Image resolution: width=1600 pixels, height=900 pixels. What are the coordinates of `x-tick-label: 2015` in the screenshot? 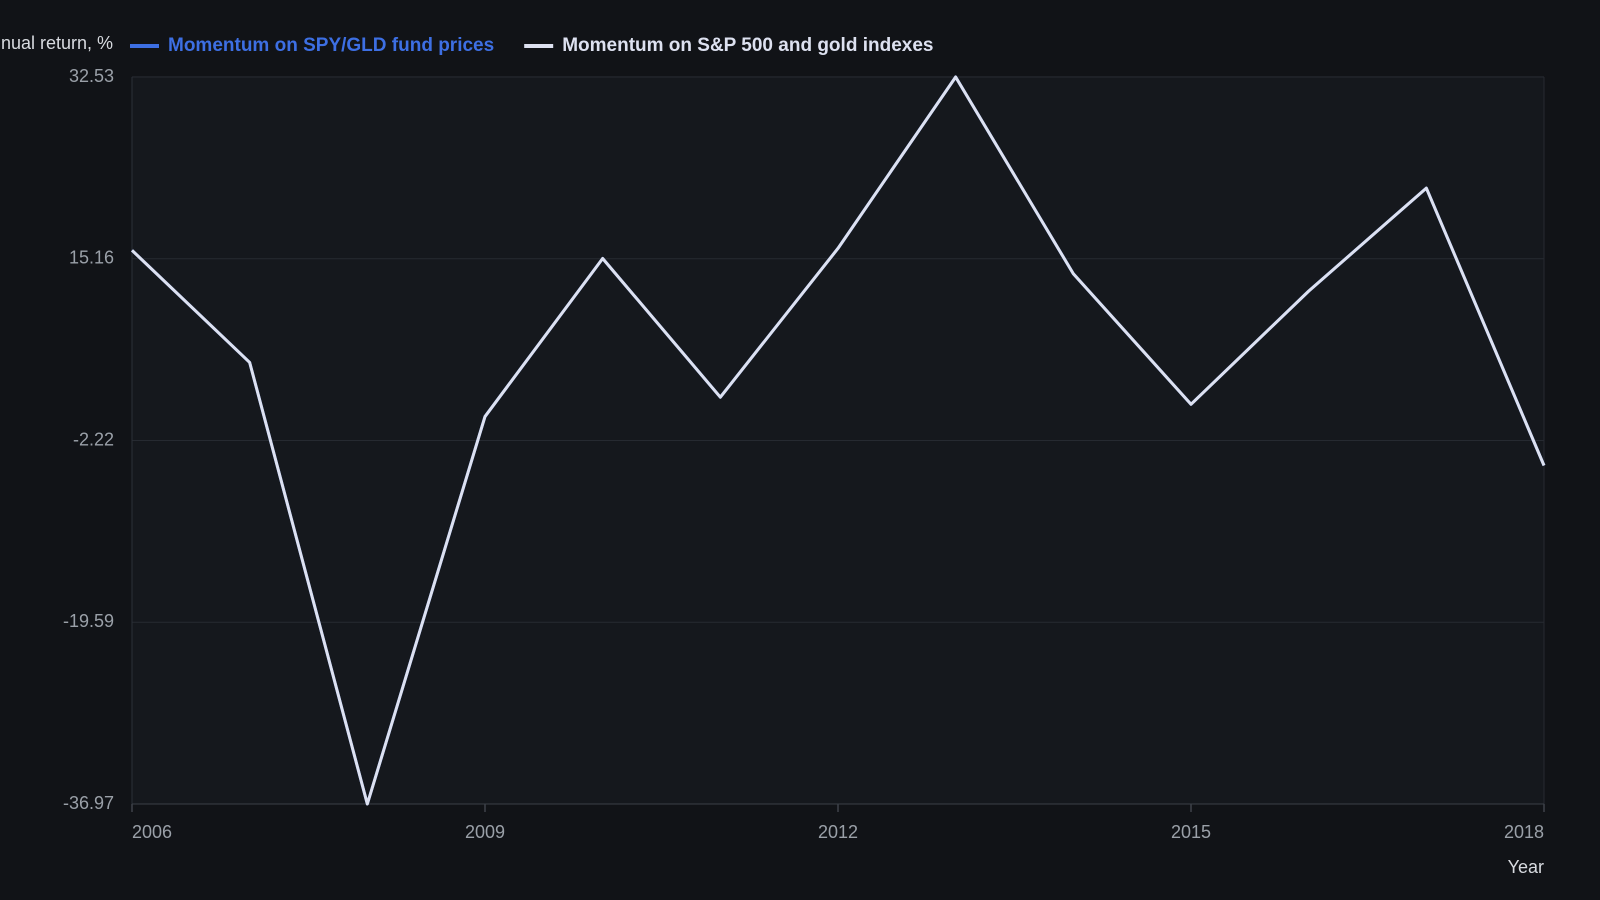 It's located at (1191, 832).